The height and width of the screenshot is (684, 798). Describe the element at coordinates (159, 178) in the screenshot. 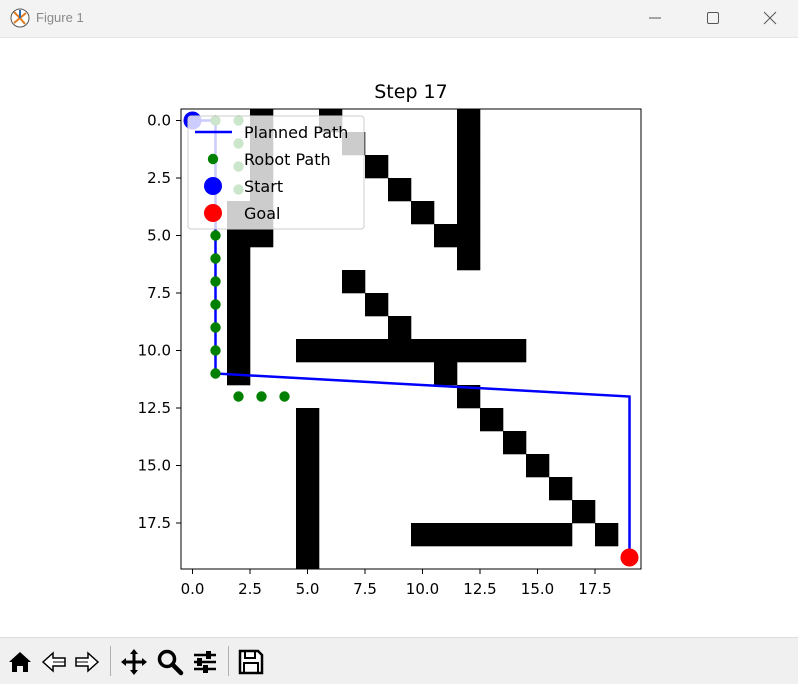

I see `y-tick-label: 2.5` at that location.